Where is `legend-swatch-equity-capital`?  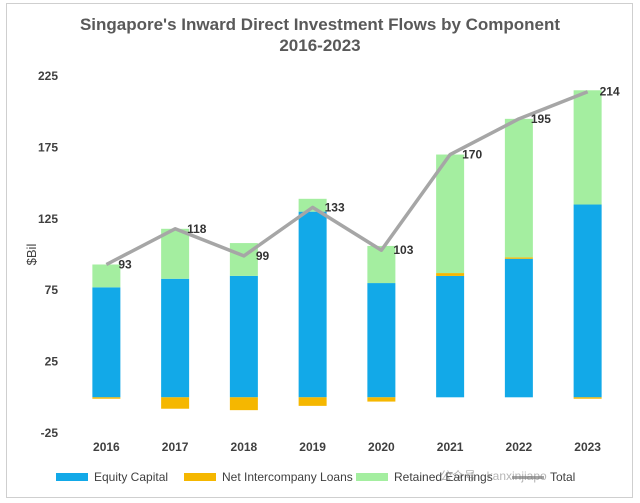
legend-swatch-equity-capital is located at coordinates (72, 477).